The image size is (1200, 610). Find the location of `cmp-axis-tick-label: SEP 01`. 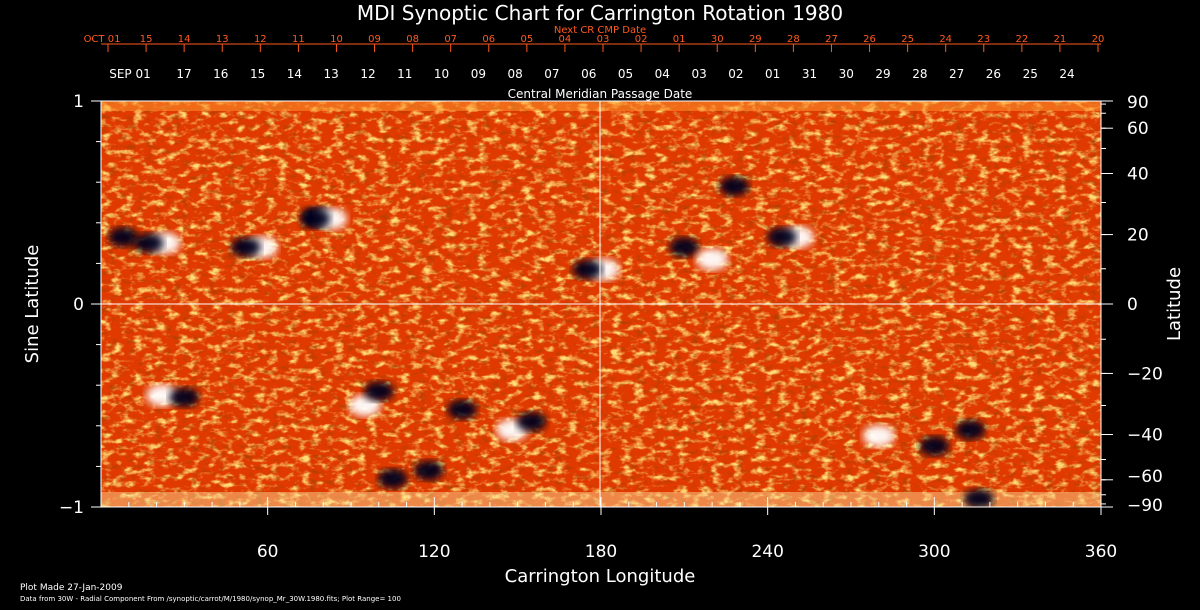

cmp-axis-tick-label: SEP 01 is located at coordinates (130, 74).